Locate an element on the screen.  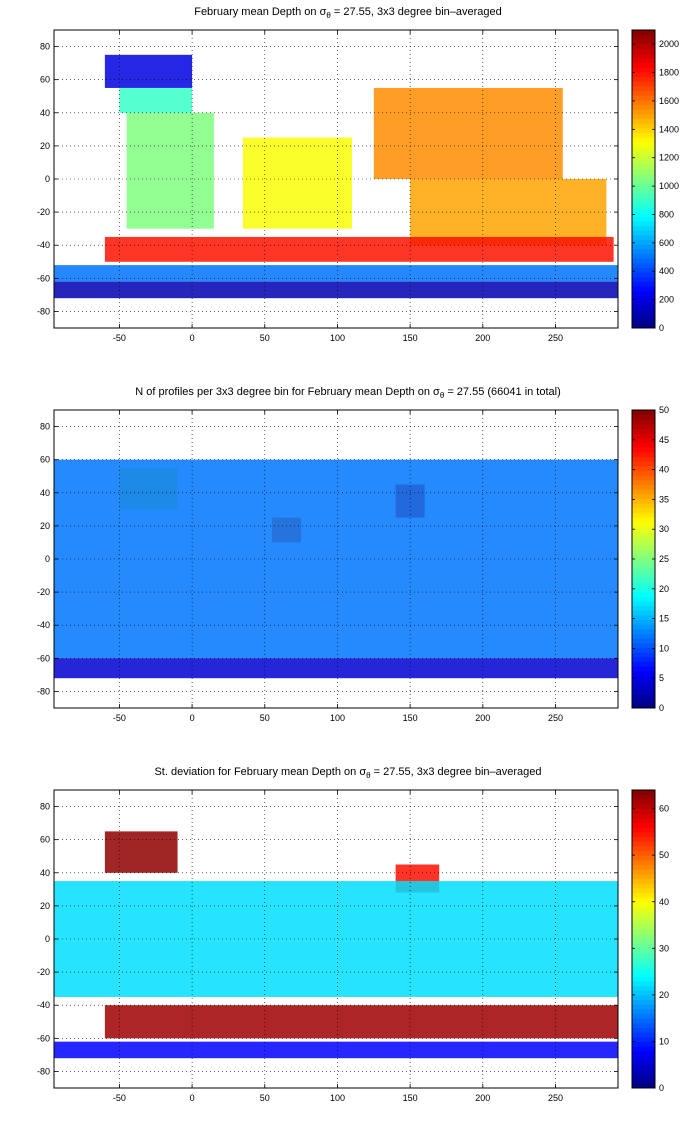
colorbar-tick-label: 1000 is located at coordinates (669, 186).